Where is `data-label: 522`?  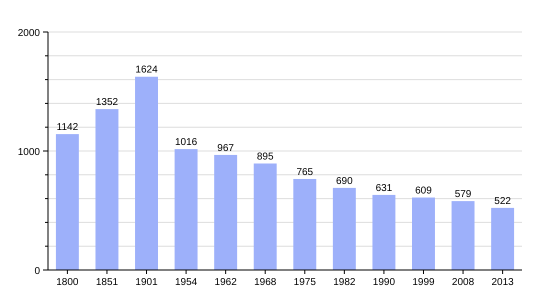
data-label: 522 is located at coordinates (503, 201).